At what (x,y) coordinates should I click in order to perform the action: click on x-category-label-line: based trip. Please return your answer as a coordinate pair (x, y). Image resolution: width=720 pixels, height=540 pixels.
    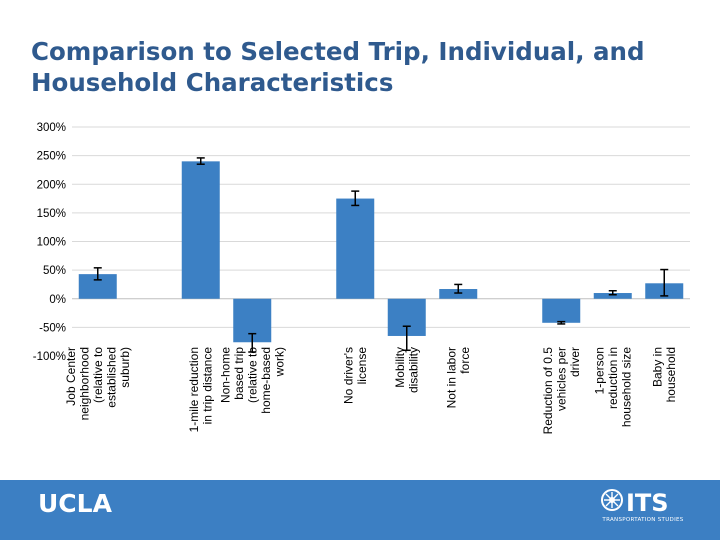
    Looking at the image, I should click on (239, 373).